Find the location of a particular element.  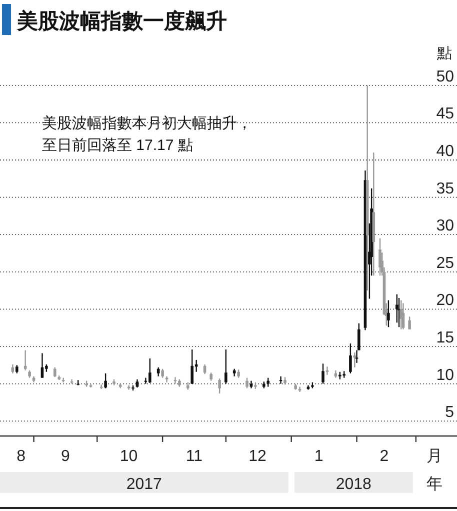

y-tick-label: 15 is located at coordinates (445, 337).